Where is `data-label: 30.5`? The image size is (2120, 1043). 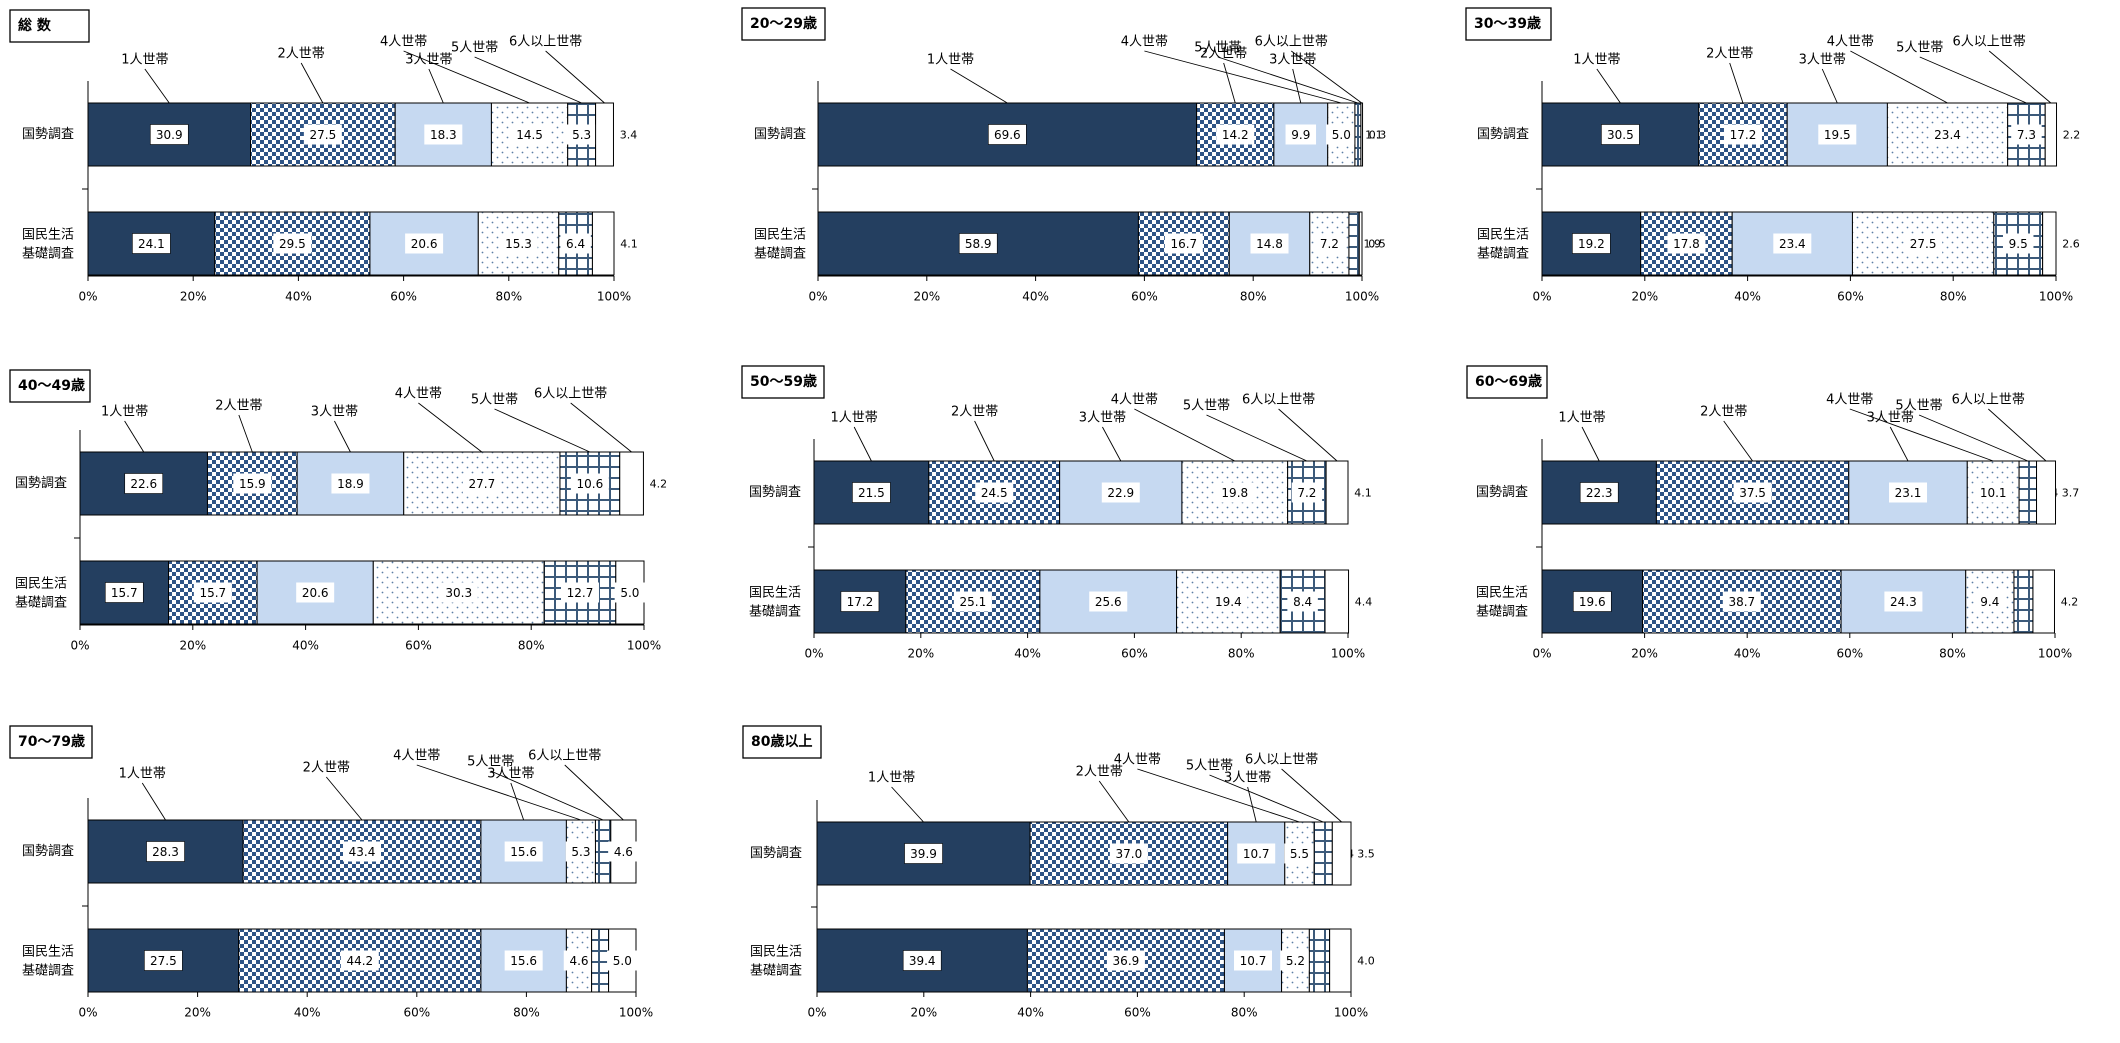
data-label: 30.5 is located at coordinates (1620, 135).